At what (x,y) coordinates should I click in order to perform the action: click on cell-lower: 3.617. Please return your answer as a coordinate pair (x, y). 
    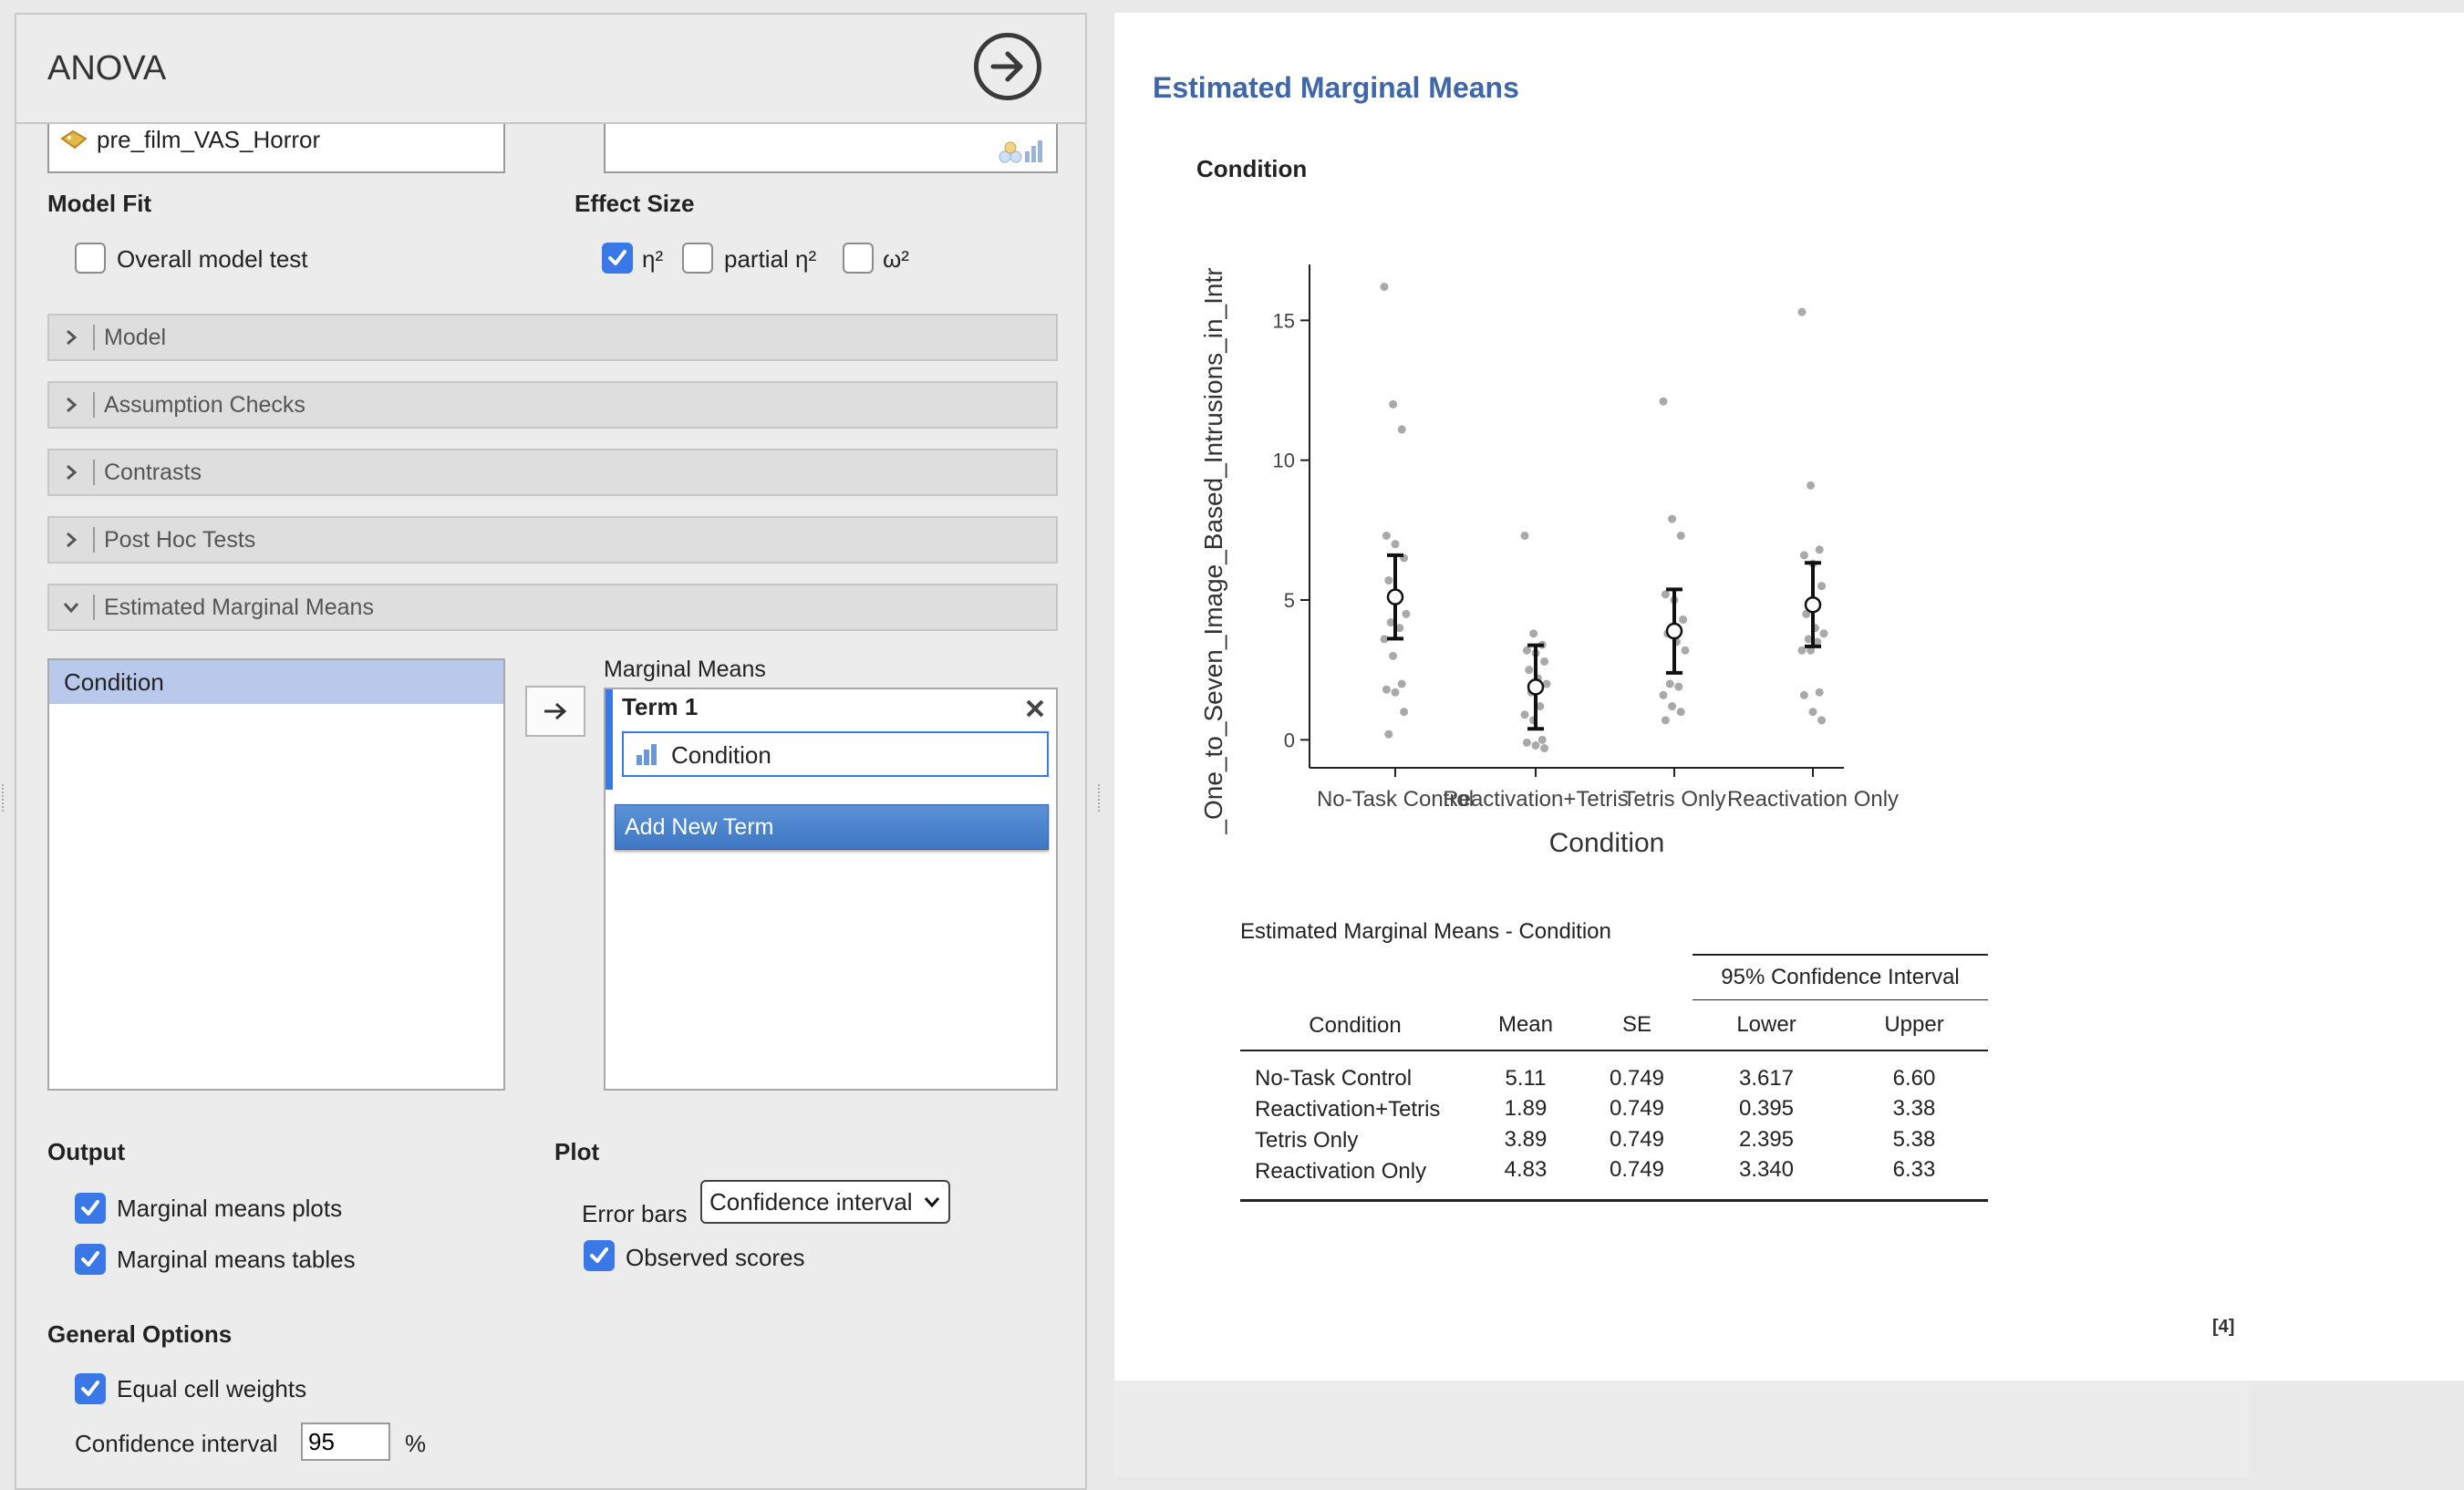
    Looking at the image, I should click on (1767, 1078).